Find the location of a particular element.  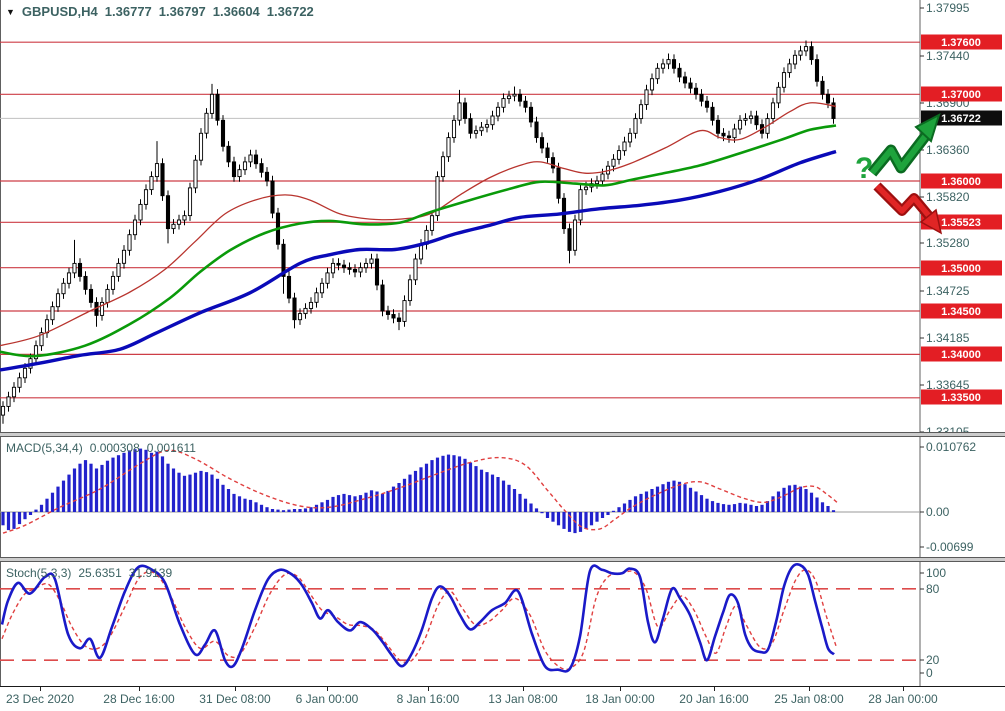

macd-value: 0.000308 is located at coordinates (114, 448).